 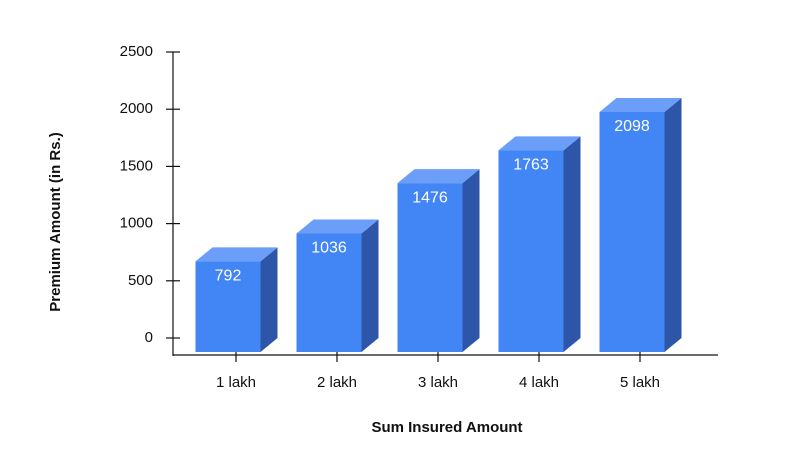 What do you see at coordinates (531, 165) in the screenshot?
I see `value-label: 1763` at bounding box center [531, 165].